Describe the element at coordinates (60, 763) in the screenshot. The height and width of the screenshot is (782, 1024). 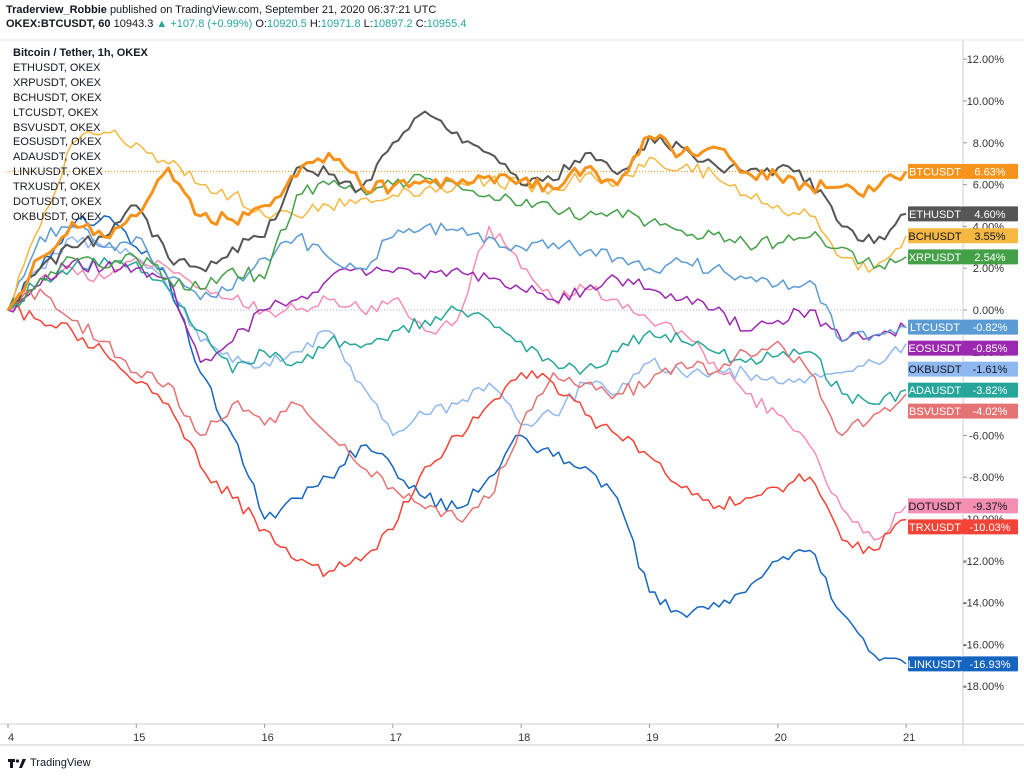
I see `footer-brand-text: TradingView` at that location.